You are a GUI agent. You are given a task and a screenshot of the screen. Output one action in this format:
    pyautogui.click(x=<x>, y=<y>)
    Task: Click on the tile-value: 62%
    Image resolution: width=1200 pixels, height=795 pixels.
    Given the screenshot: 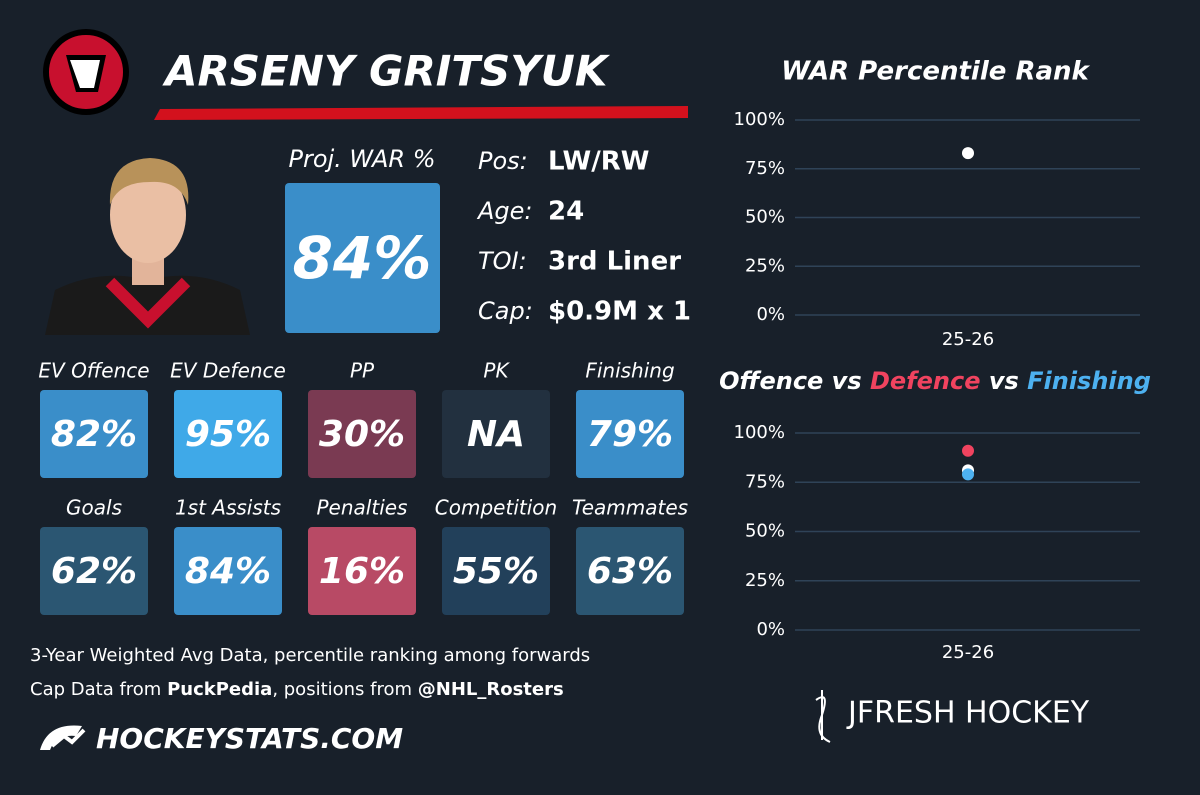 What is the action you would take?
    pyautogui.click(x=94, y=571)
    